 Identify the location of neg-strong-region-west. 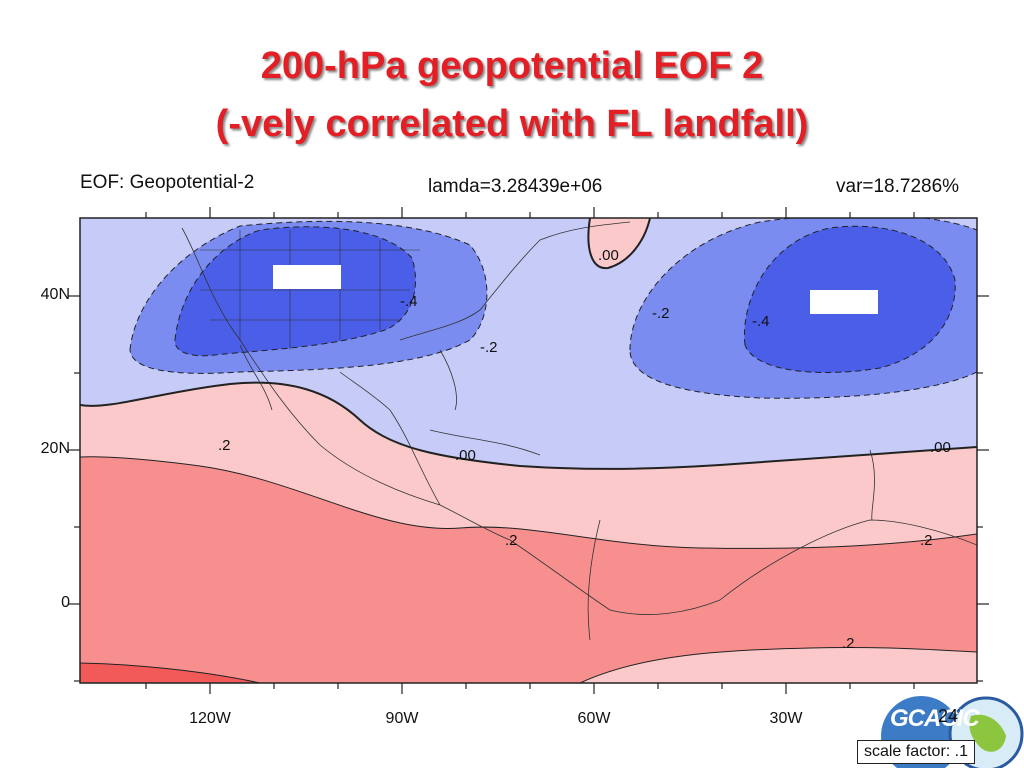
(295, 291).